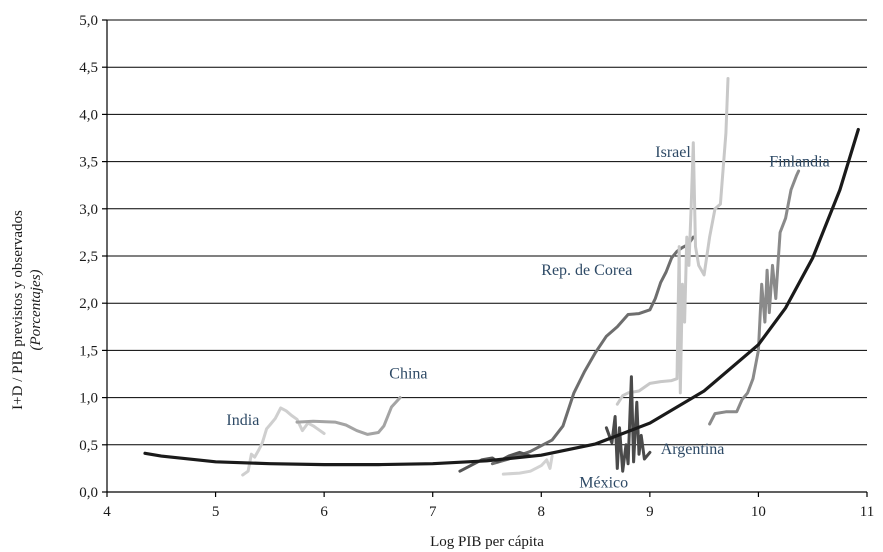  Describe the element at coordinates (88, 210) in the screenshot. I see `y-tick-label: 3,0` at that location.